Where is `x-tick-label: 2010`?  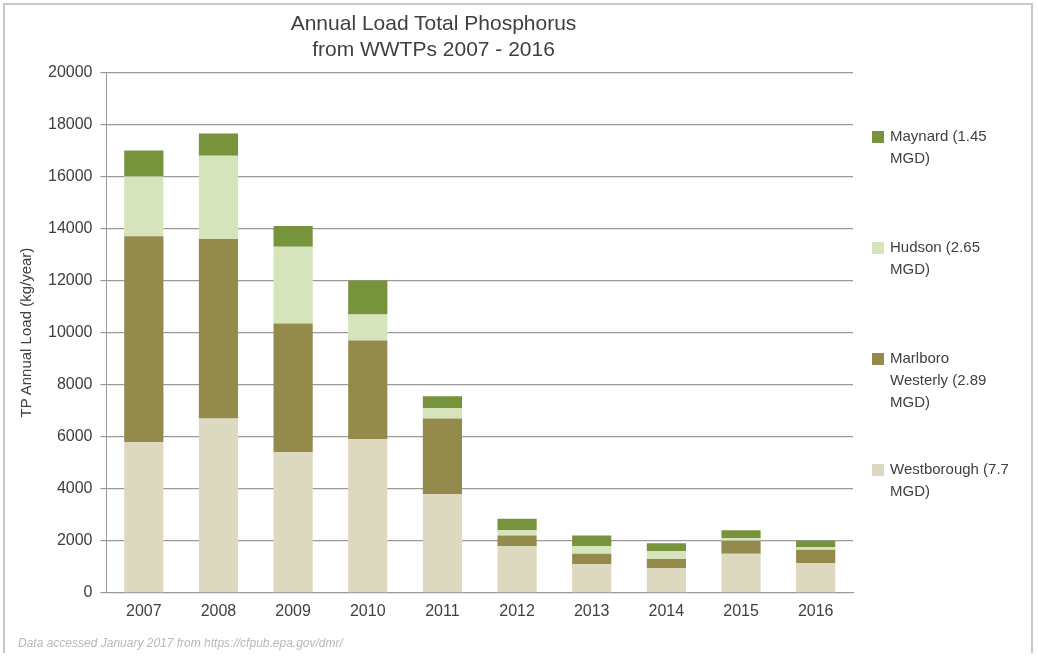
x-tick-label: 2010 is located at coordinates (367, 610).